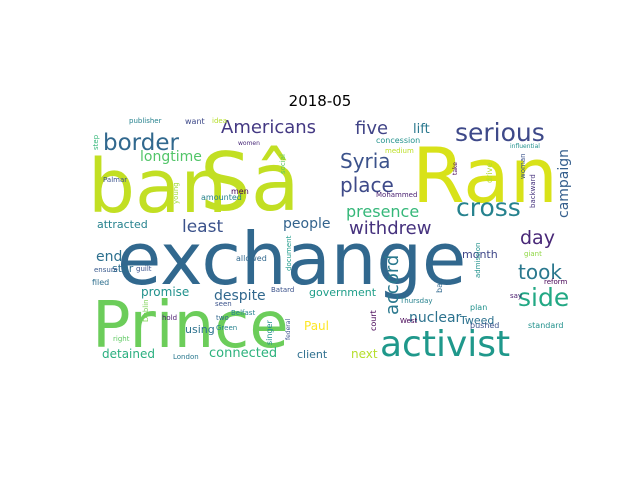  Describe the element at coordinates (115, 180) in the screenshot. I see `word-42: Palmar` at that location.